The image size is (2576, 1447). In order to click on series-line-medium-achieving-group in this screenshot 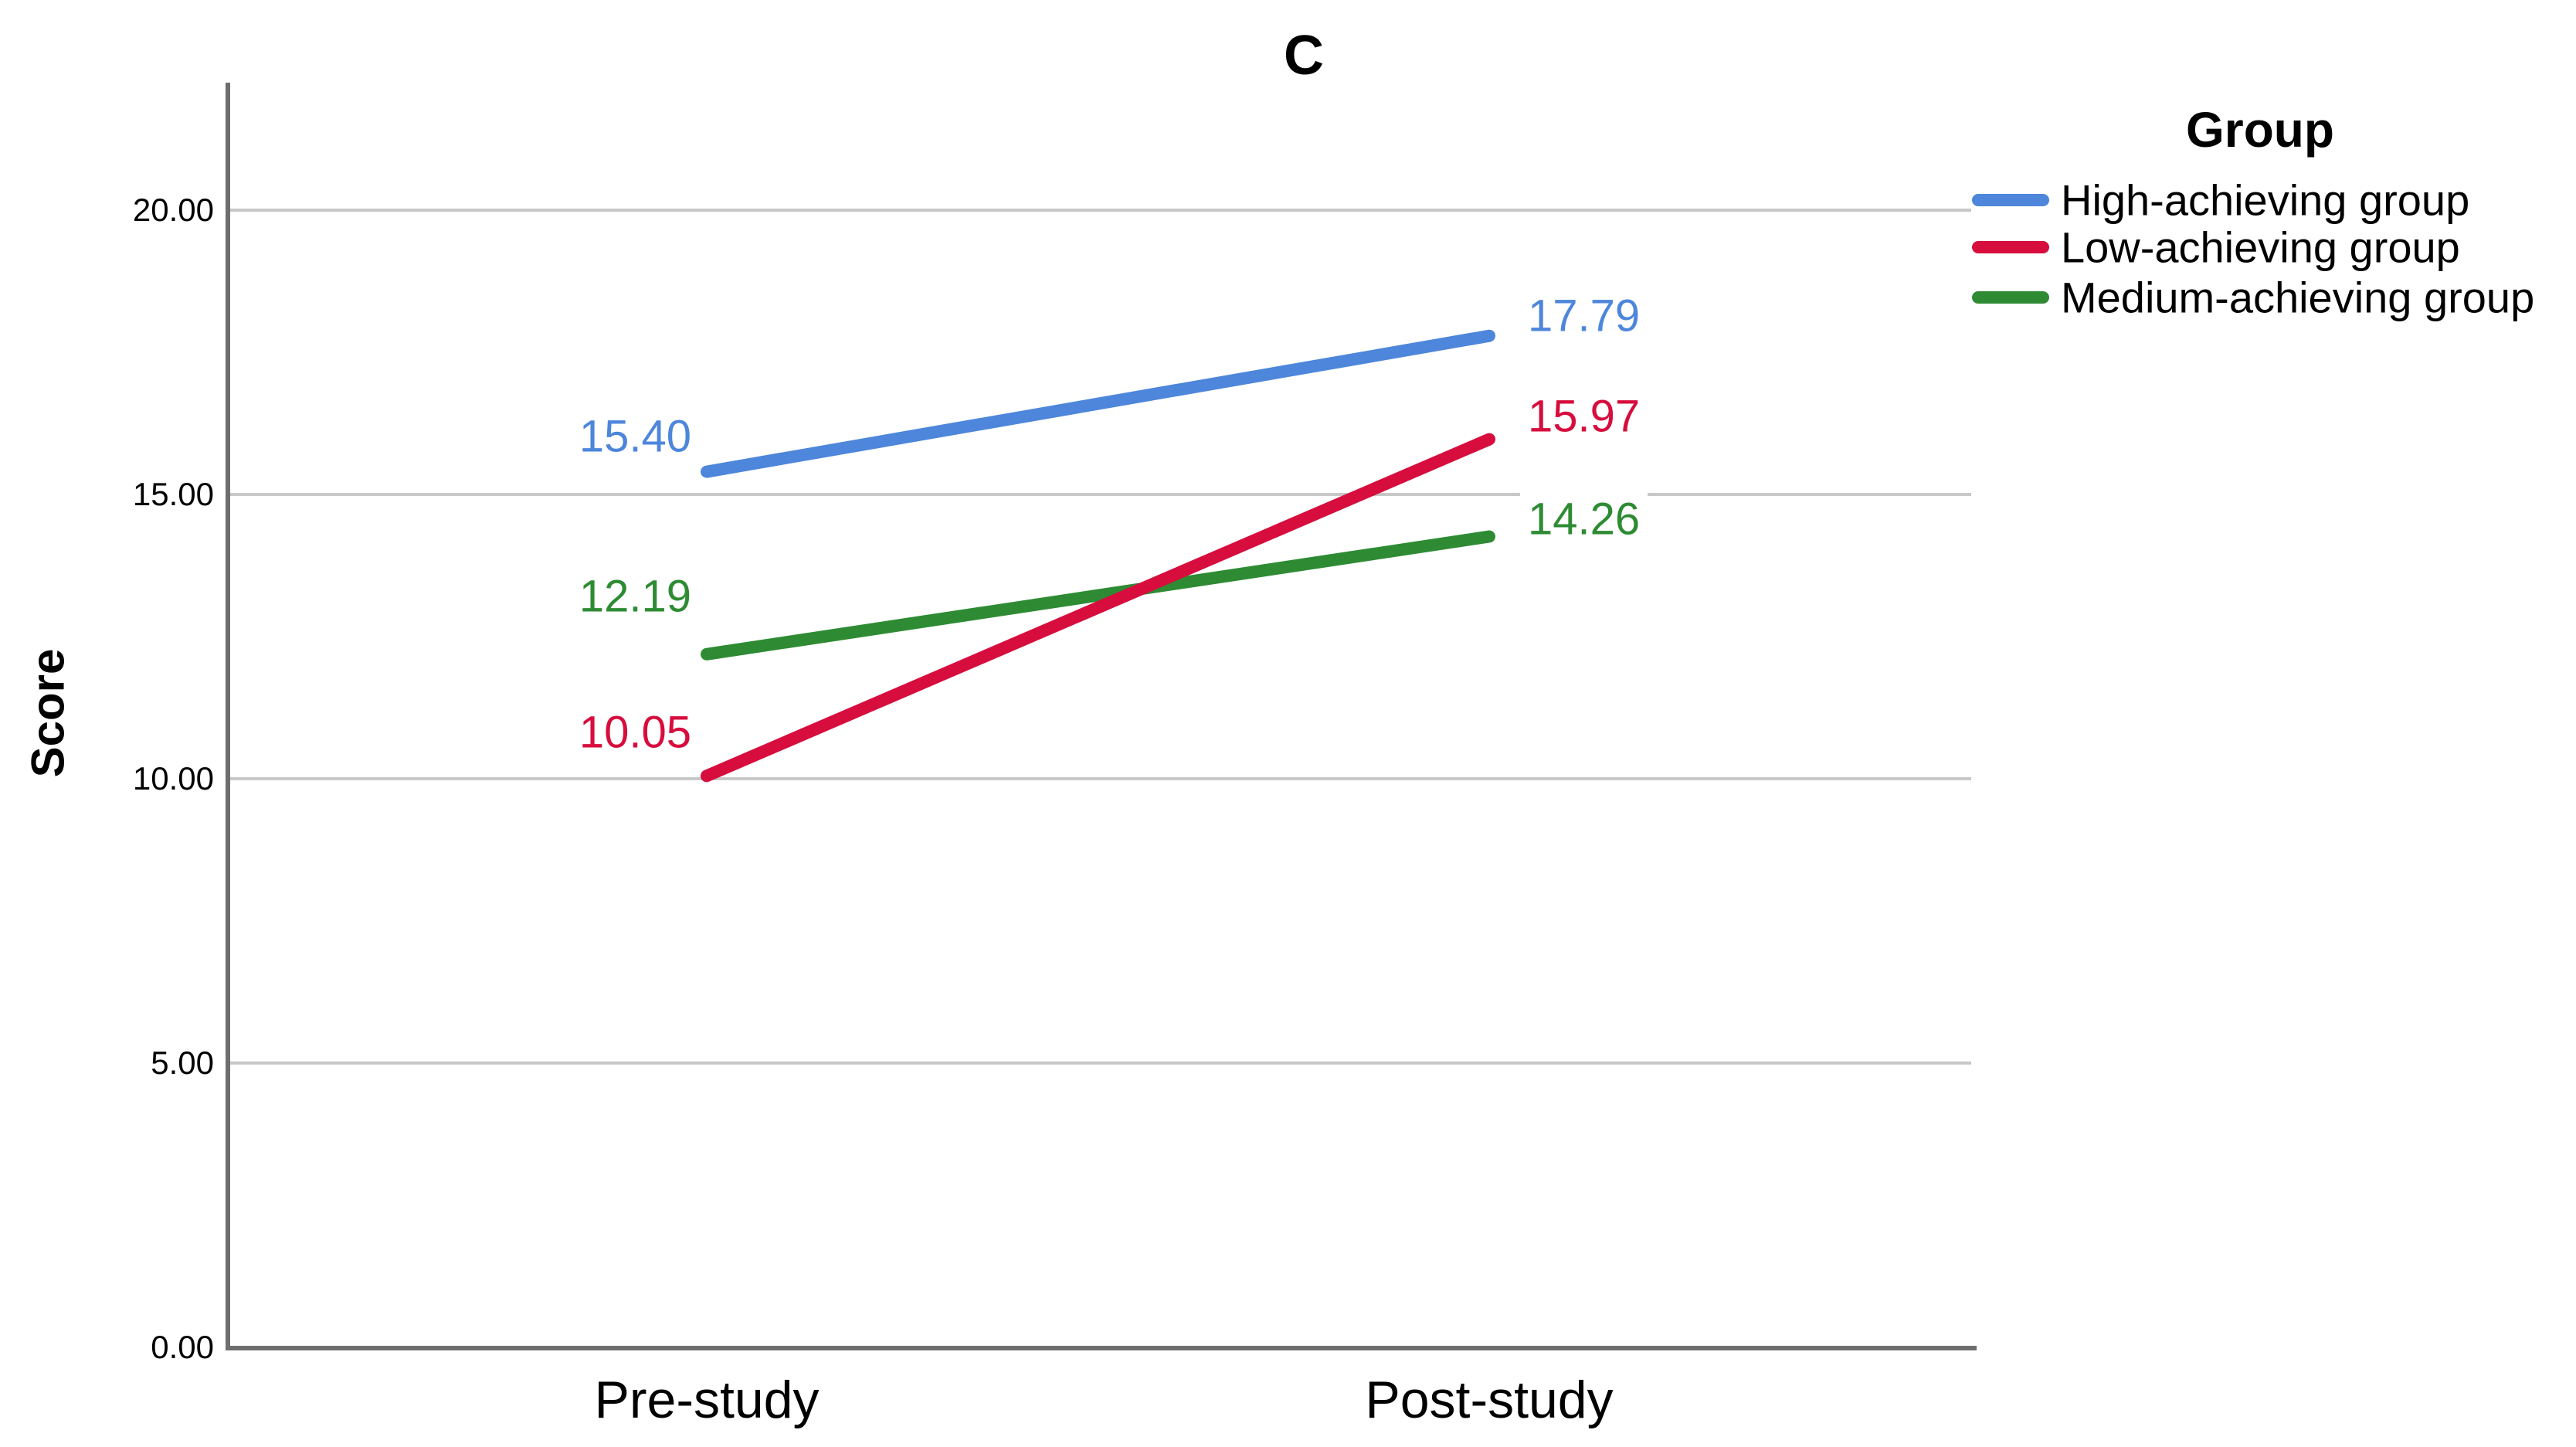, I will do `click(1098, 595)`.